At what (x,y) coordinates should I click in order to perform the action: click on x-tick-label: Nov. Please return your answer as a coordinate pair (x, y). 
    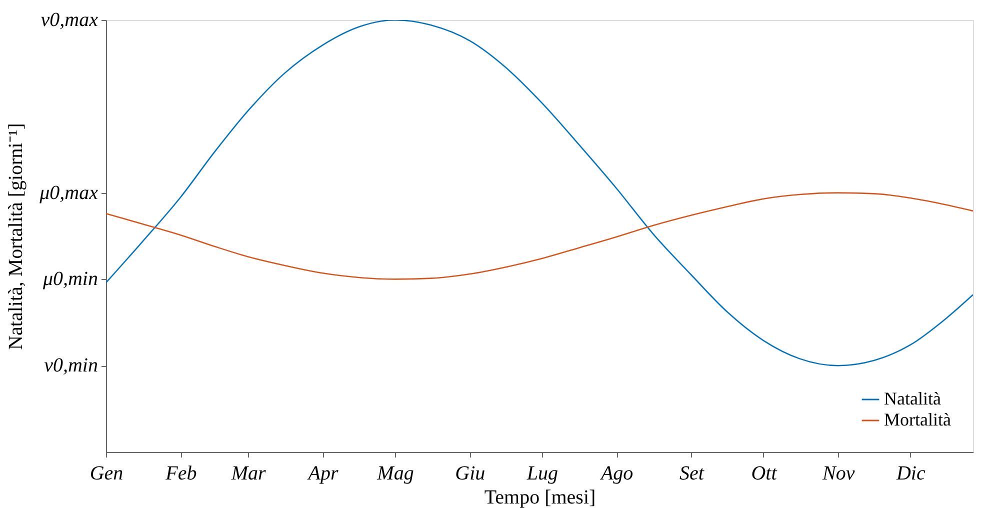
    Looking at the image, I should click on (838, 473).